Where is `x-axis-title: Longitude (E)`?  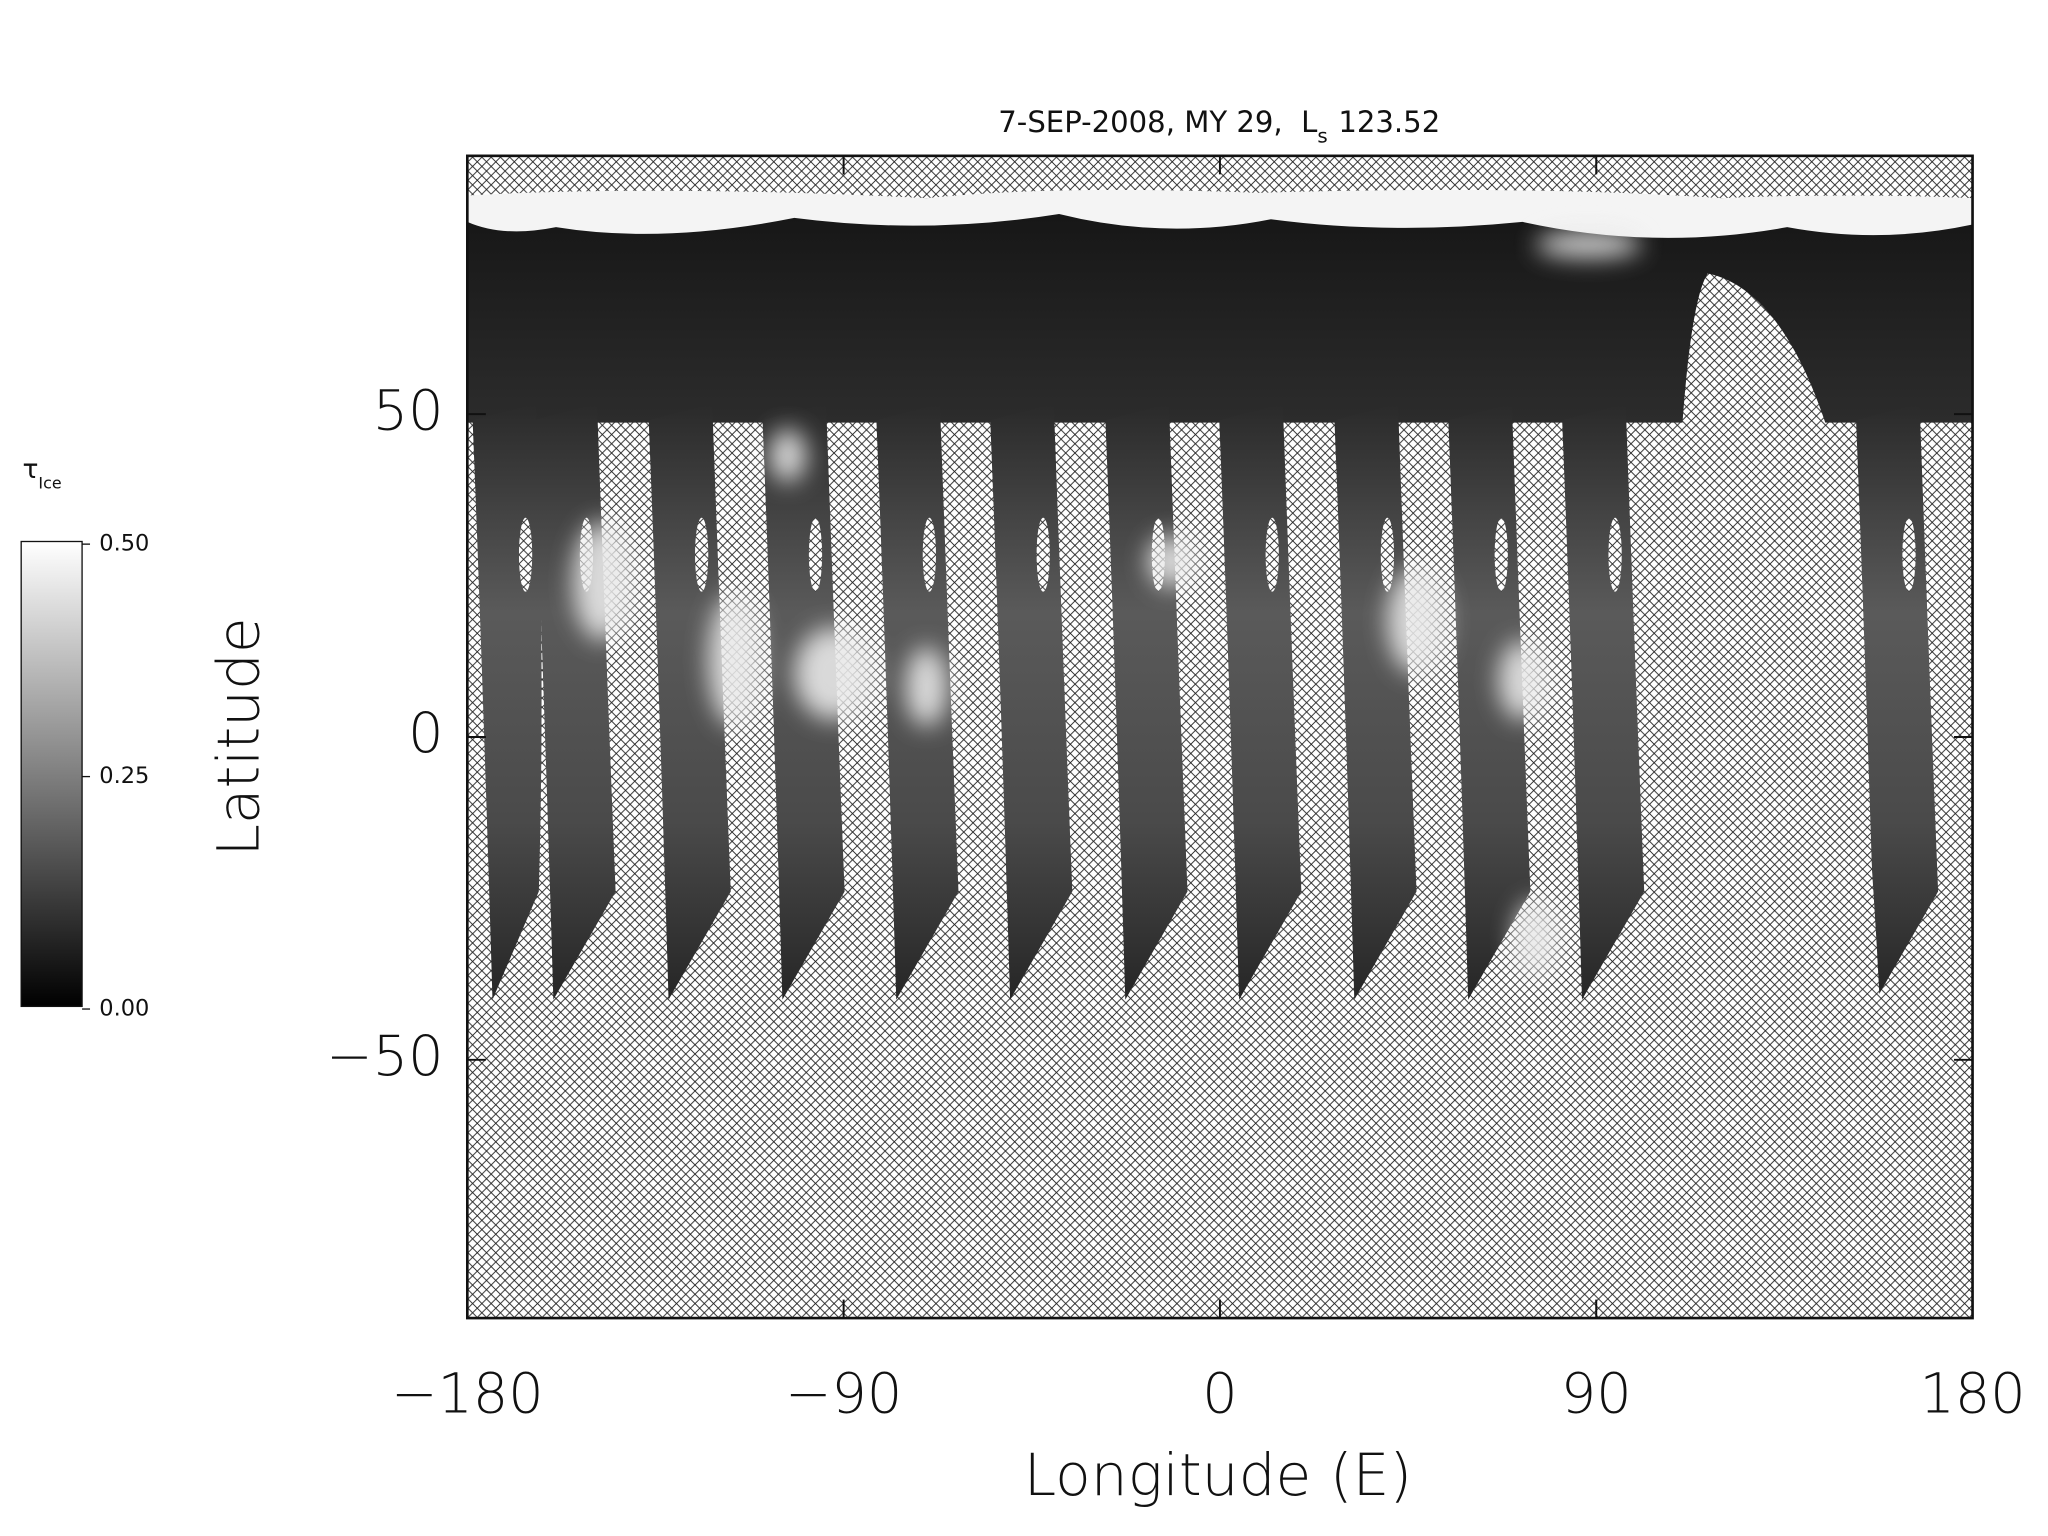 x-axis-title: Longitude (E) is located at coordinates (1218, 1475).